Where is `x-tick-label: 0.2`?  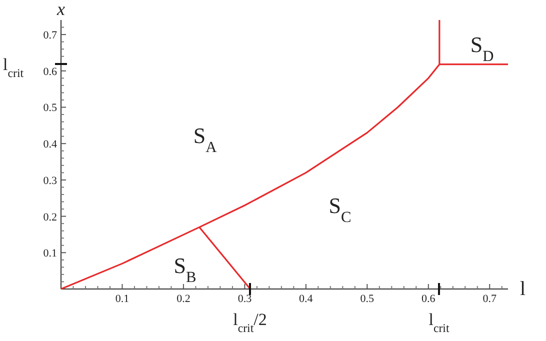
x-tick-label: 0.2 is located at coordinates (183, 299).